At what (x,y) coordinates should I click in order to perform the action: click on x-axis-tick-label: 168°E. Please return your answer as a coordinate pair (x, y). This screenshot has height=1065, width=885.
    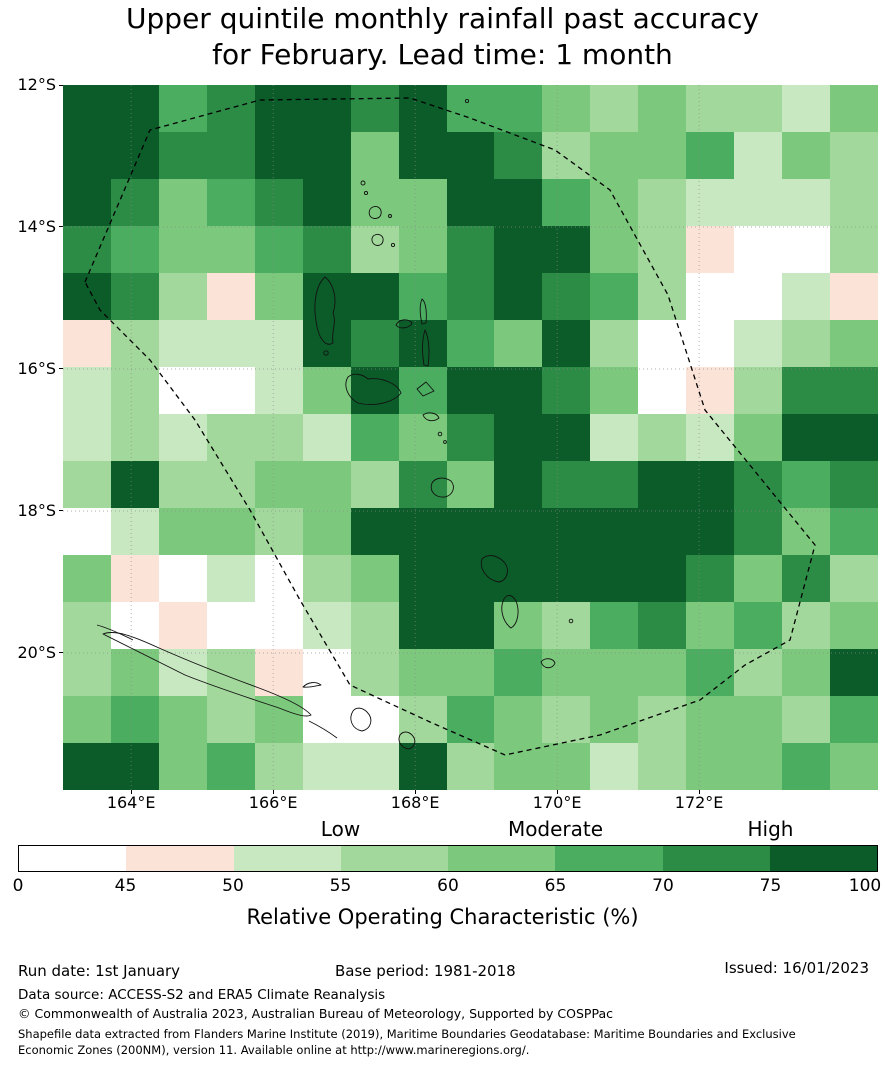
    Looking at the image, I should click on (415, 802).